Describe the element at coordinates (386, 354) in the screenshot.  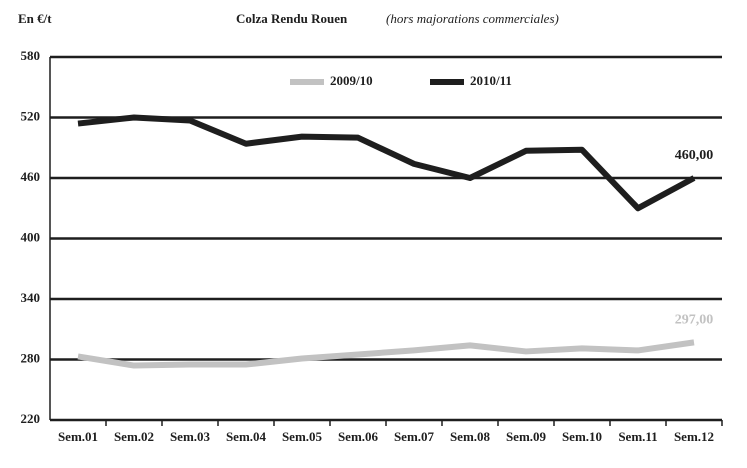
I see `series-line` at that location.